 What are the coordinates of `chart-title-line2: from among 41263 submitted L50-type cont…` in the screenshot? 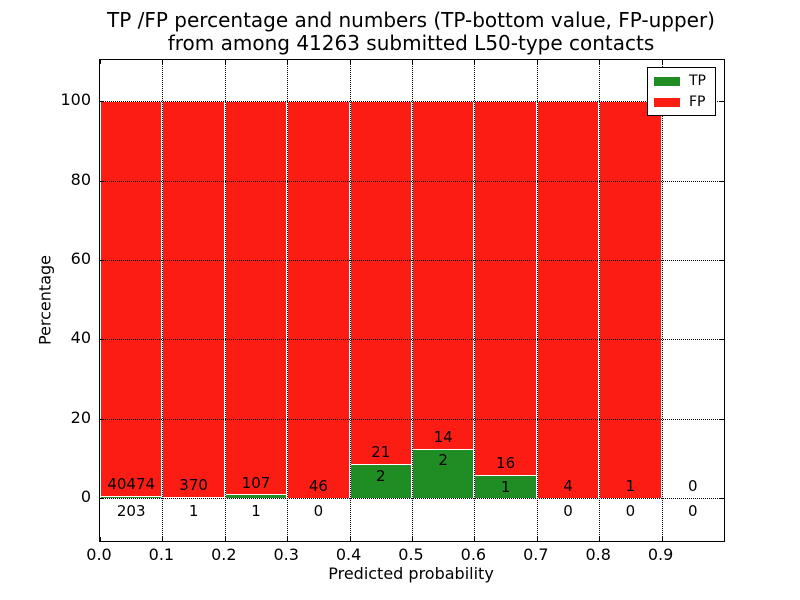 It's located at (411, 43).